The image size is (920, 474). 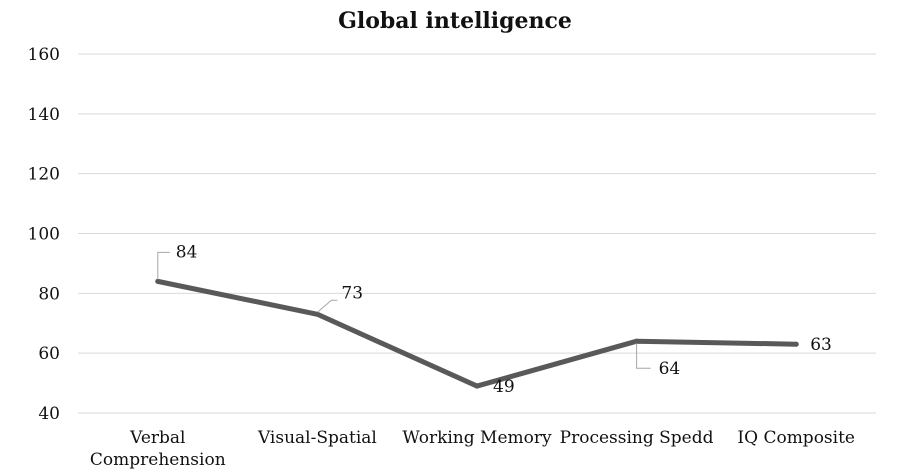 What do you see at coordinates (637, 438) in the screenshot?
I see `x-category-label: Processing Spedd` at bounding box center [637, 438].